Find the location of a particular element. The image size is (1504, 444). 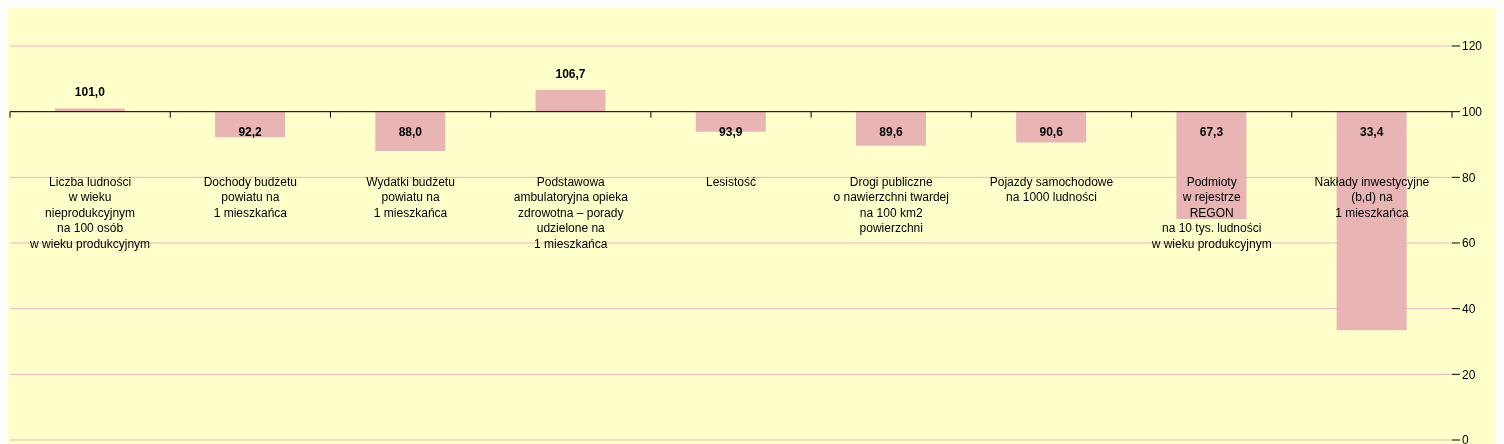

y-tick-label: 0 is located at coordinates (1465, 438).